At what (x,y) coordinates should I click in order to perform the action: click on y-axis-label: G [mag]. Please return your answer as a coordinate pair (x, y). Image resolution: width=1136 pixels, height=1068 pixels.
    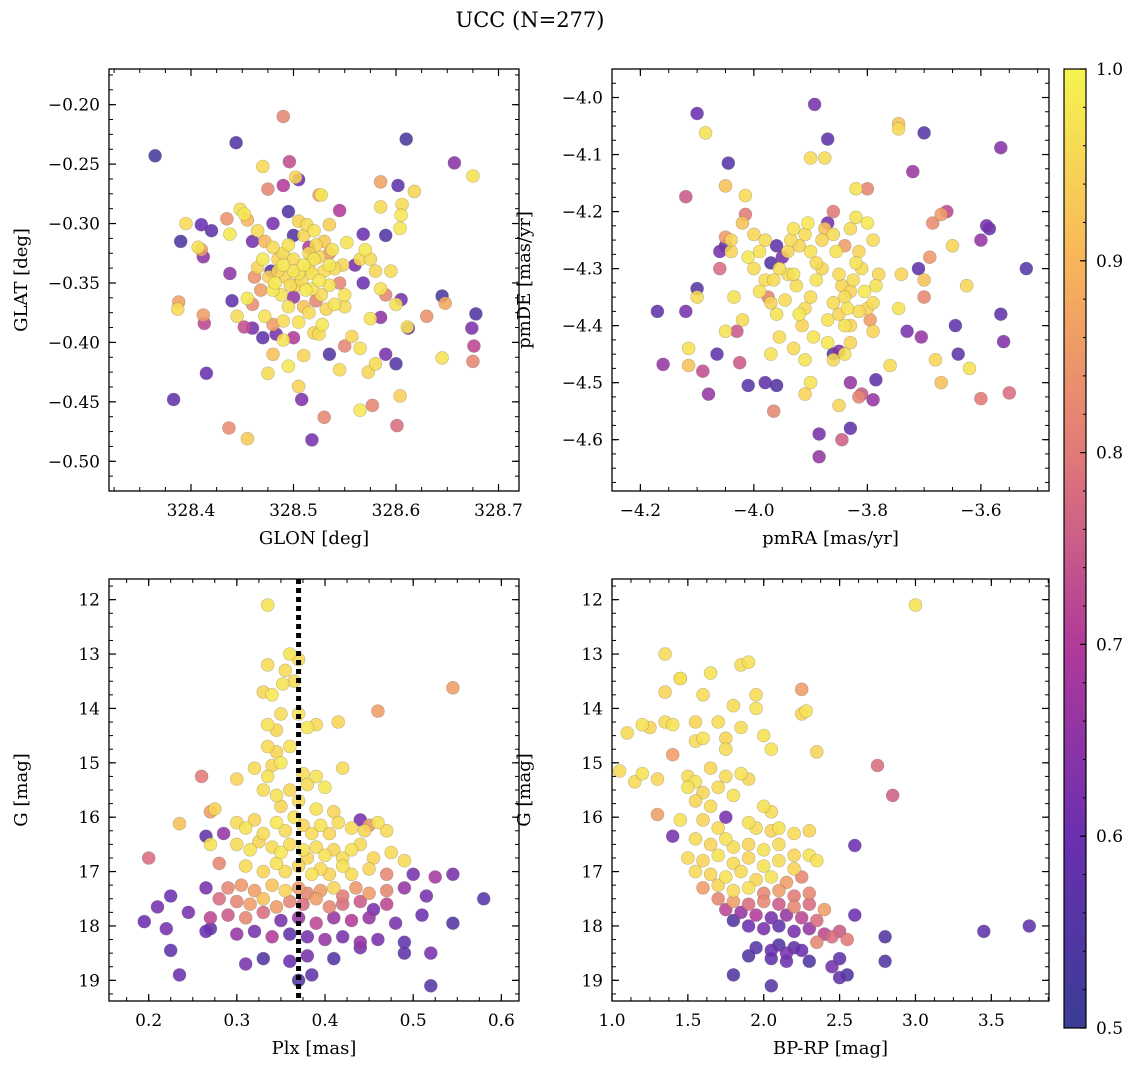
    Looking at the image, I should click on (524, 789).